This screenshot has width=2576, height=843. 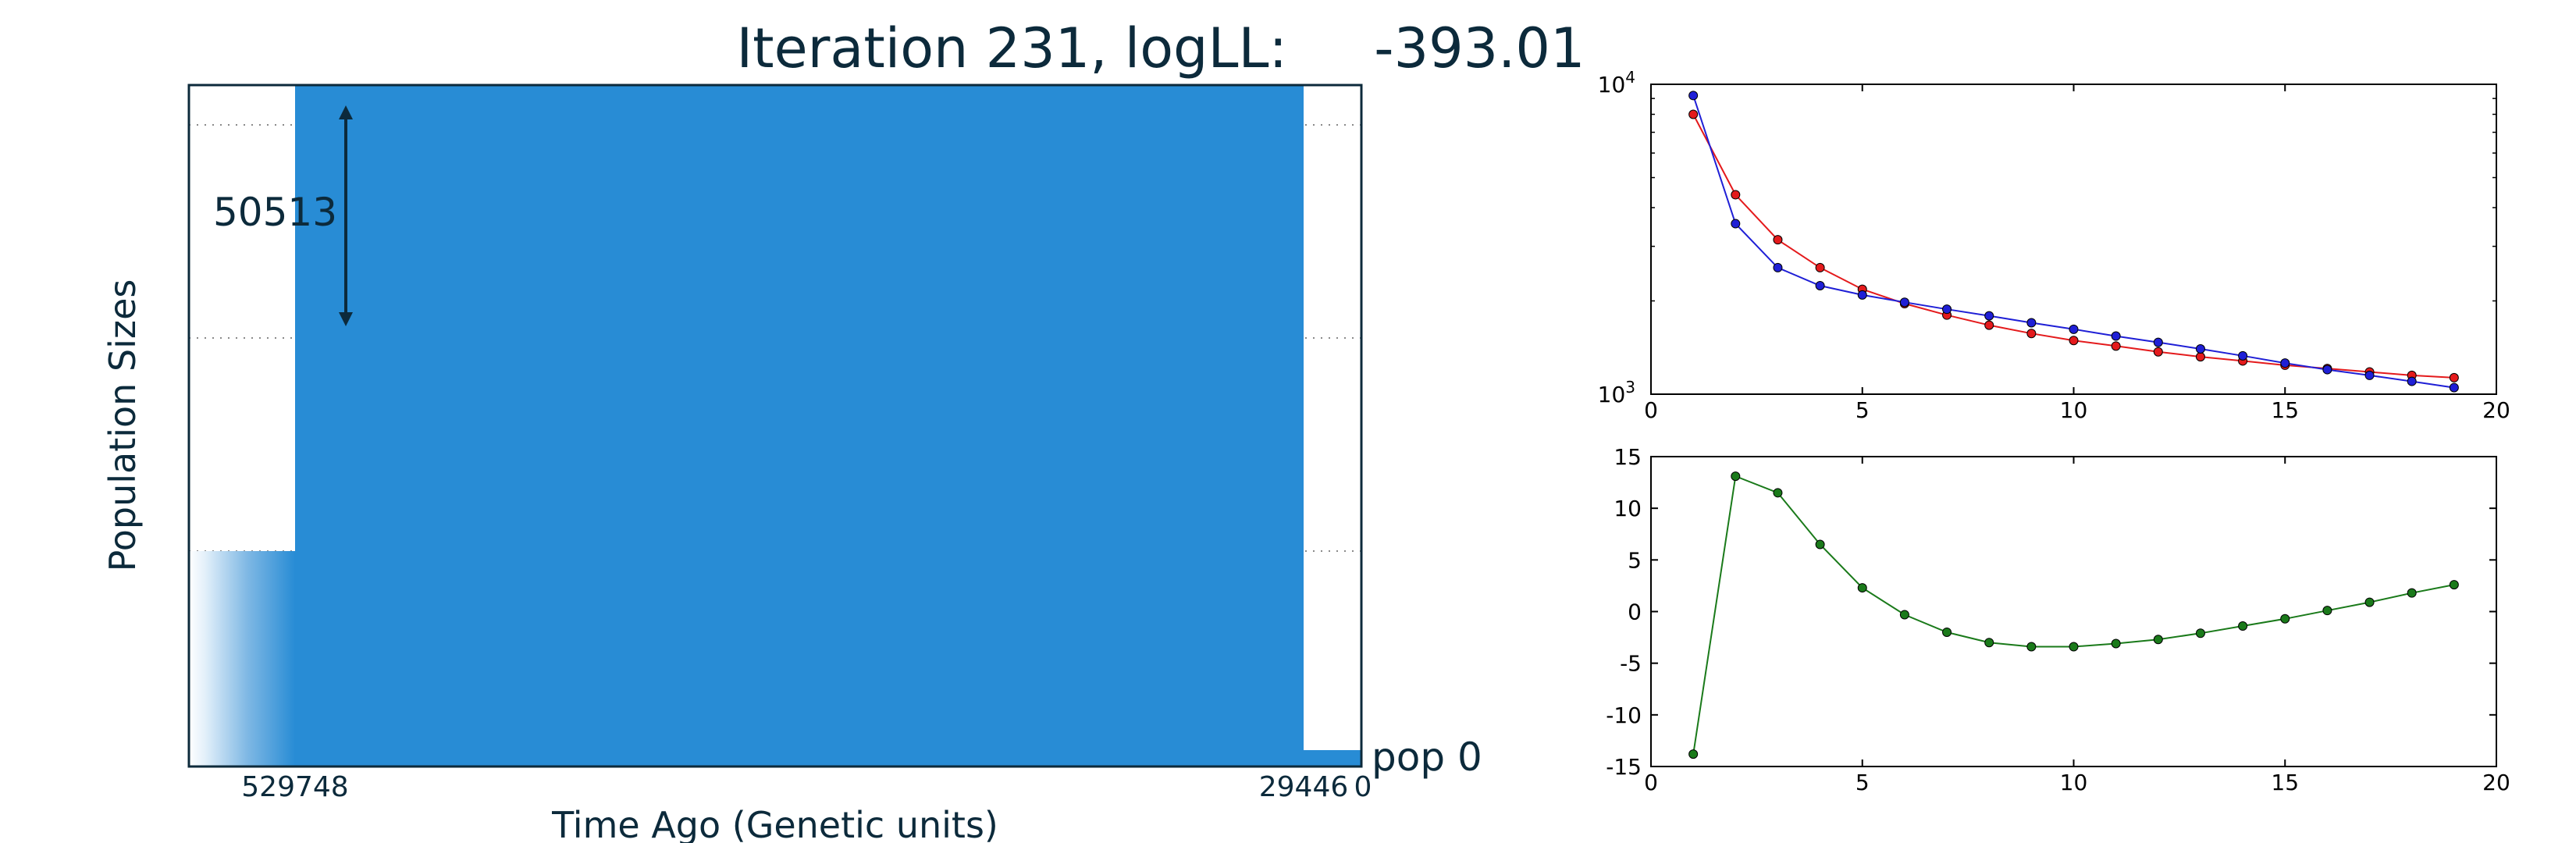 I want to click on x-tick-label: 29446, so click(x=1304, y=787).